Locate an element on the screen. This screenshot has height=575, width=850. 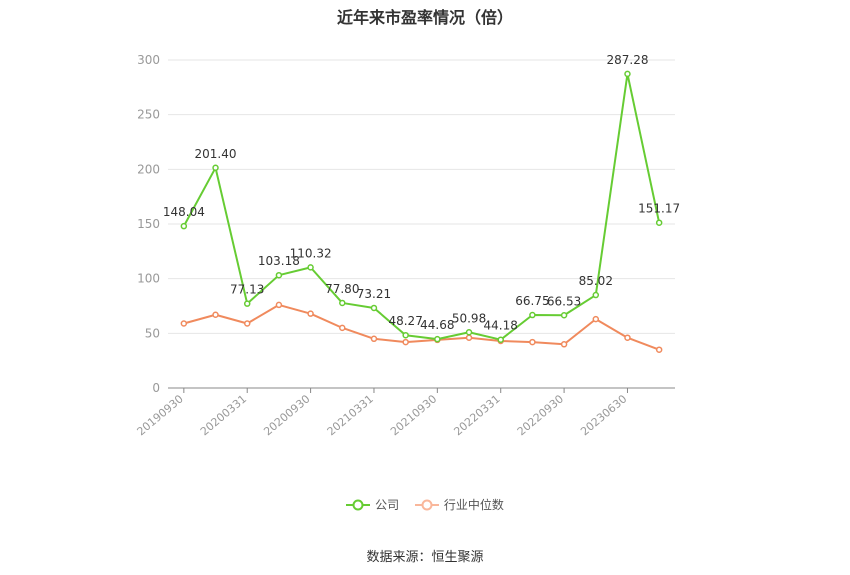
y-tick-label: 150 is located at coordinates (148, 224).